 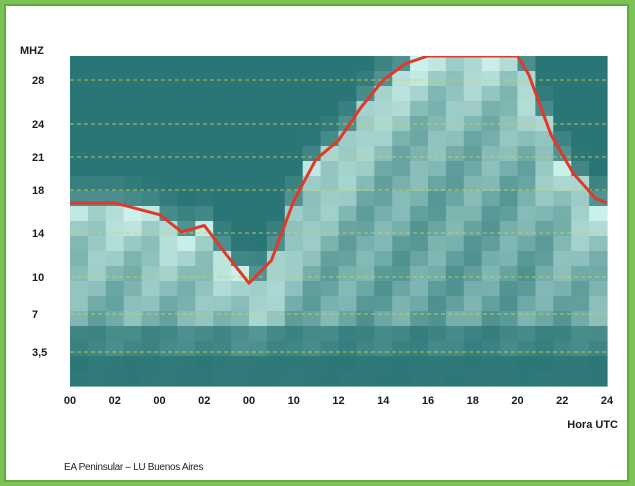 What do you see at coordinates (517, 401) in the screenshot?
I see `x-tick-label: 20` at bounding box center [517, 401].